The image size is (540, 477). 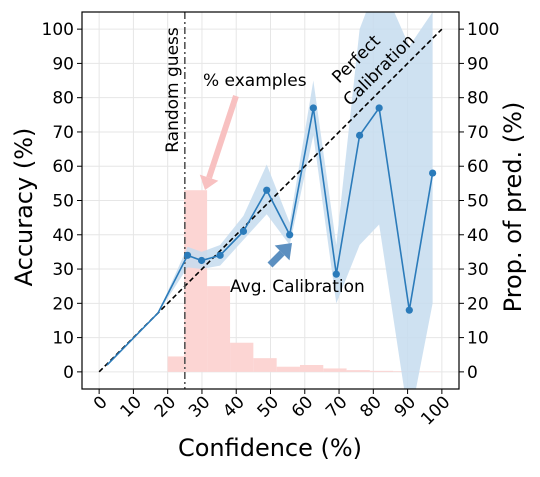 I want to click on examples-label: % examples, so click(x=255, y=81).